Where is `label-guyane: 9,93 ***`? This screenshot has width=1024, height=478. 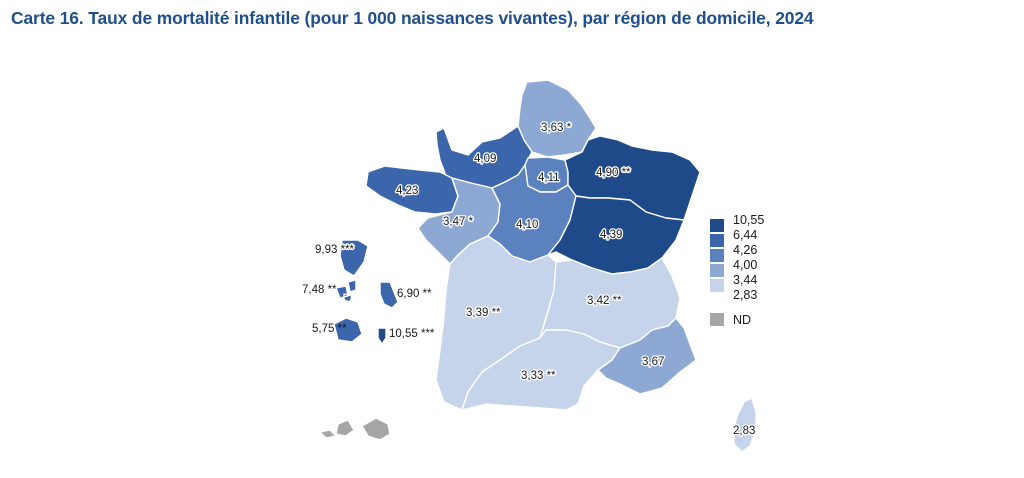 label-guyane: 9,93 *** is located at coordinates (335, 250).